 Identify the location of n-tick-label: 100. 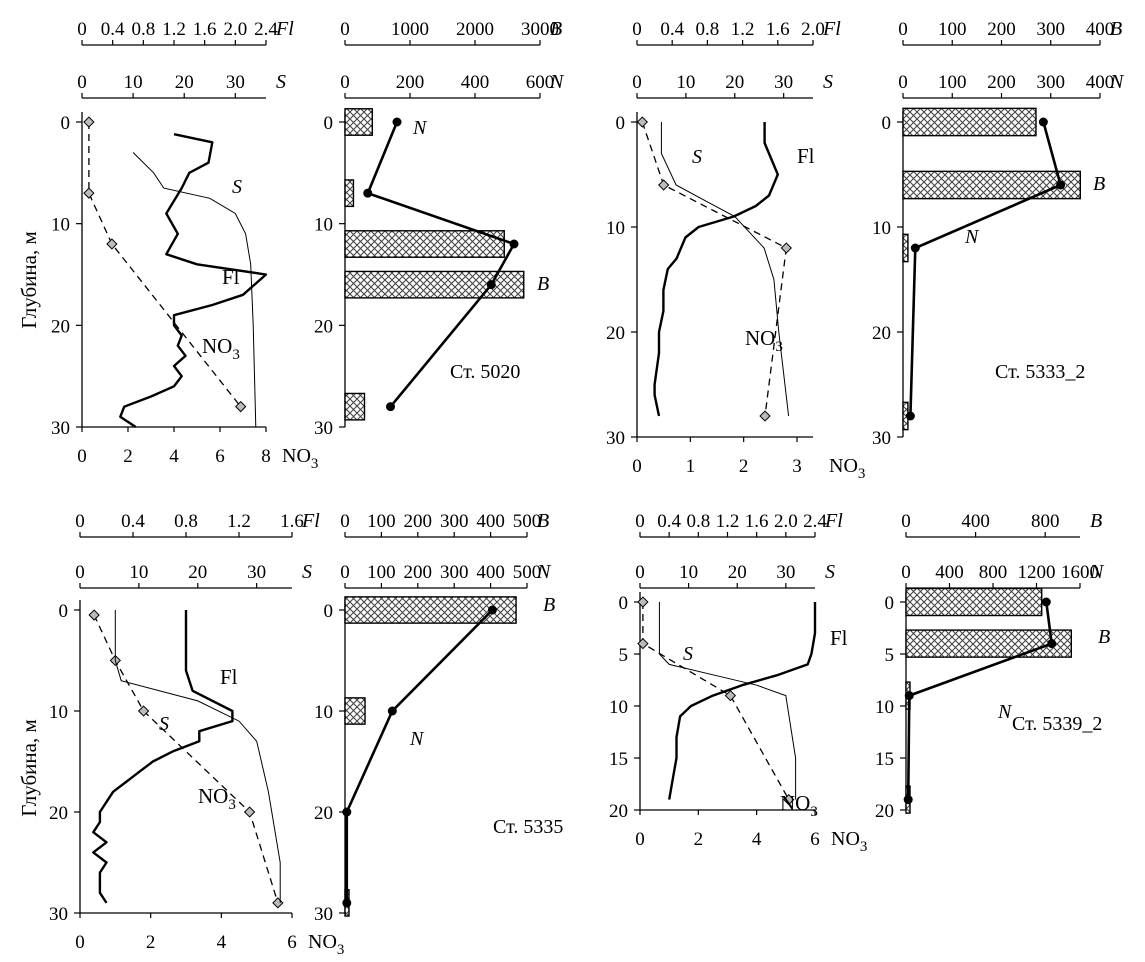
(952, 82).